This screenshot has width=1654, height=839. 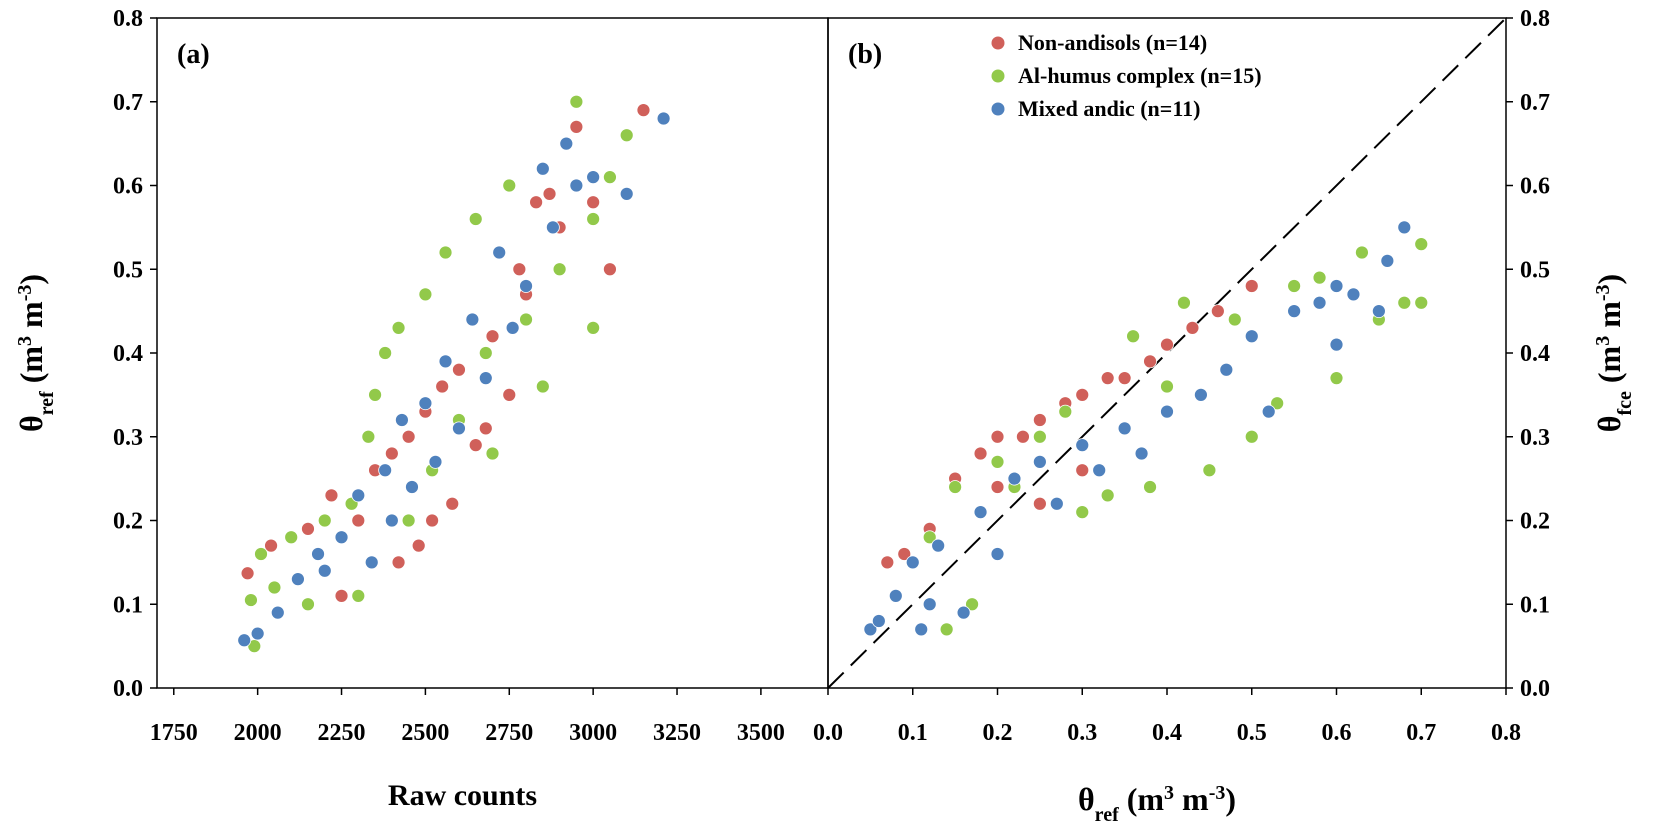 What do you see at coordinates (1506, 733) in the screenshot?
I see `x-tick-label: 0.8` at bounding box center [1506, 733].